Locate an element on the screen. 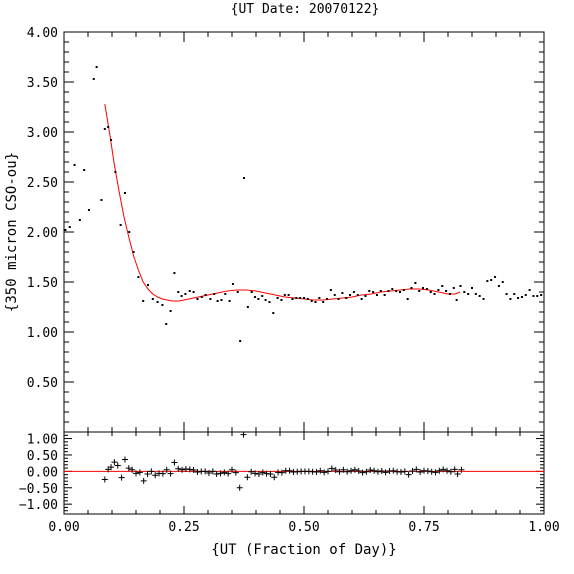 The image size is (574, 574). x-tick-label: 0.25 is located at coordinates (183, 527).